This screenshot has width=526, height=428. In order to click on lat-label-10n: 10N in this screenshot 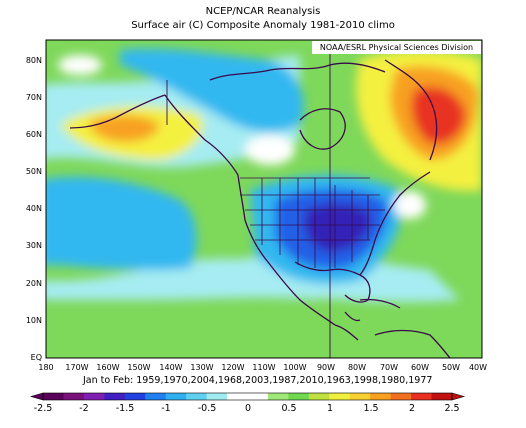, I will do `click(33, 320)`.